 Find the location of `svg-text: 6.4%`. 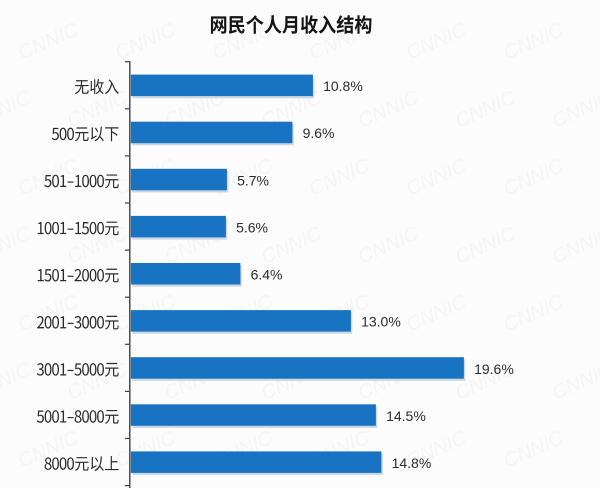

svg-text: 6.4% is located at coordinates (267, 275).